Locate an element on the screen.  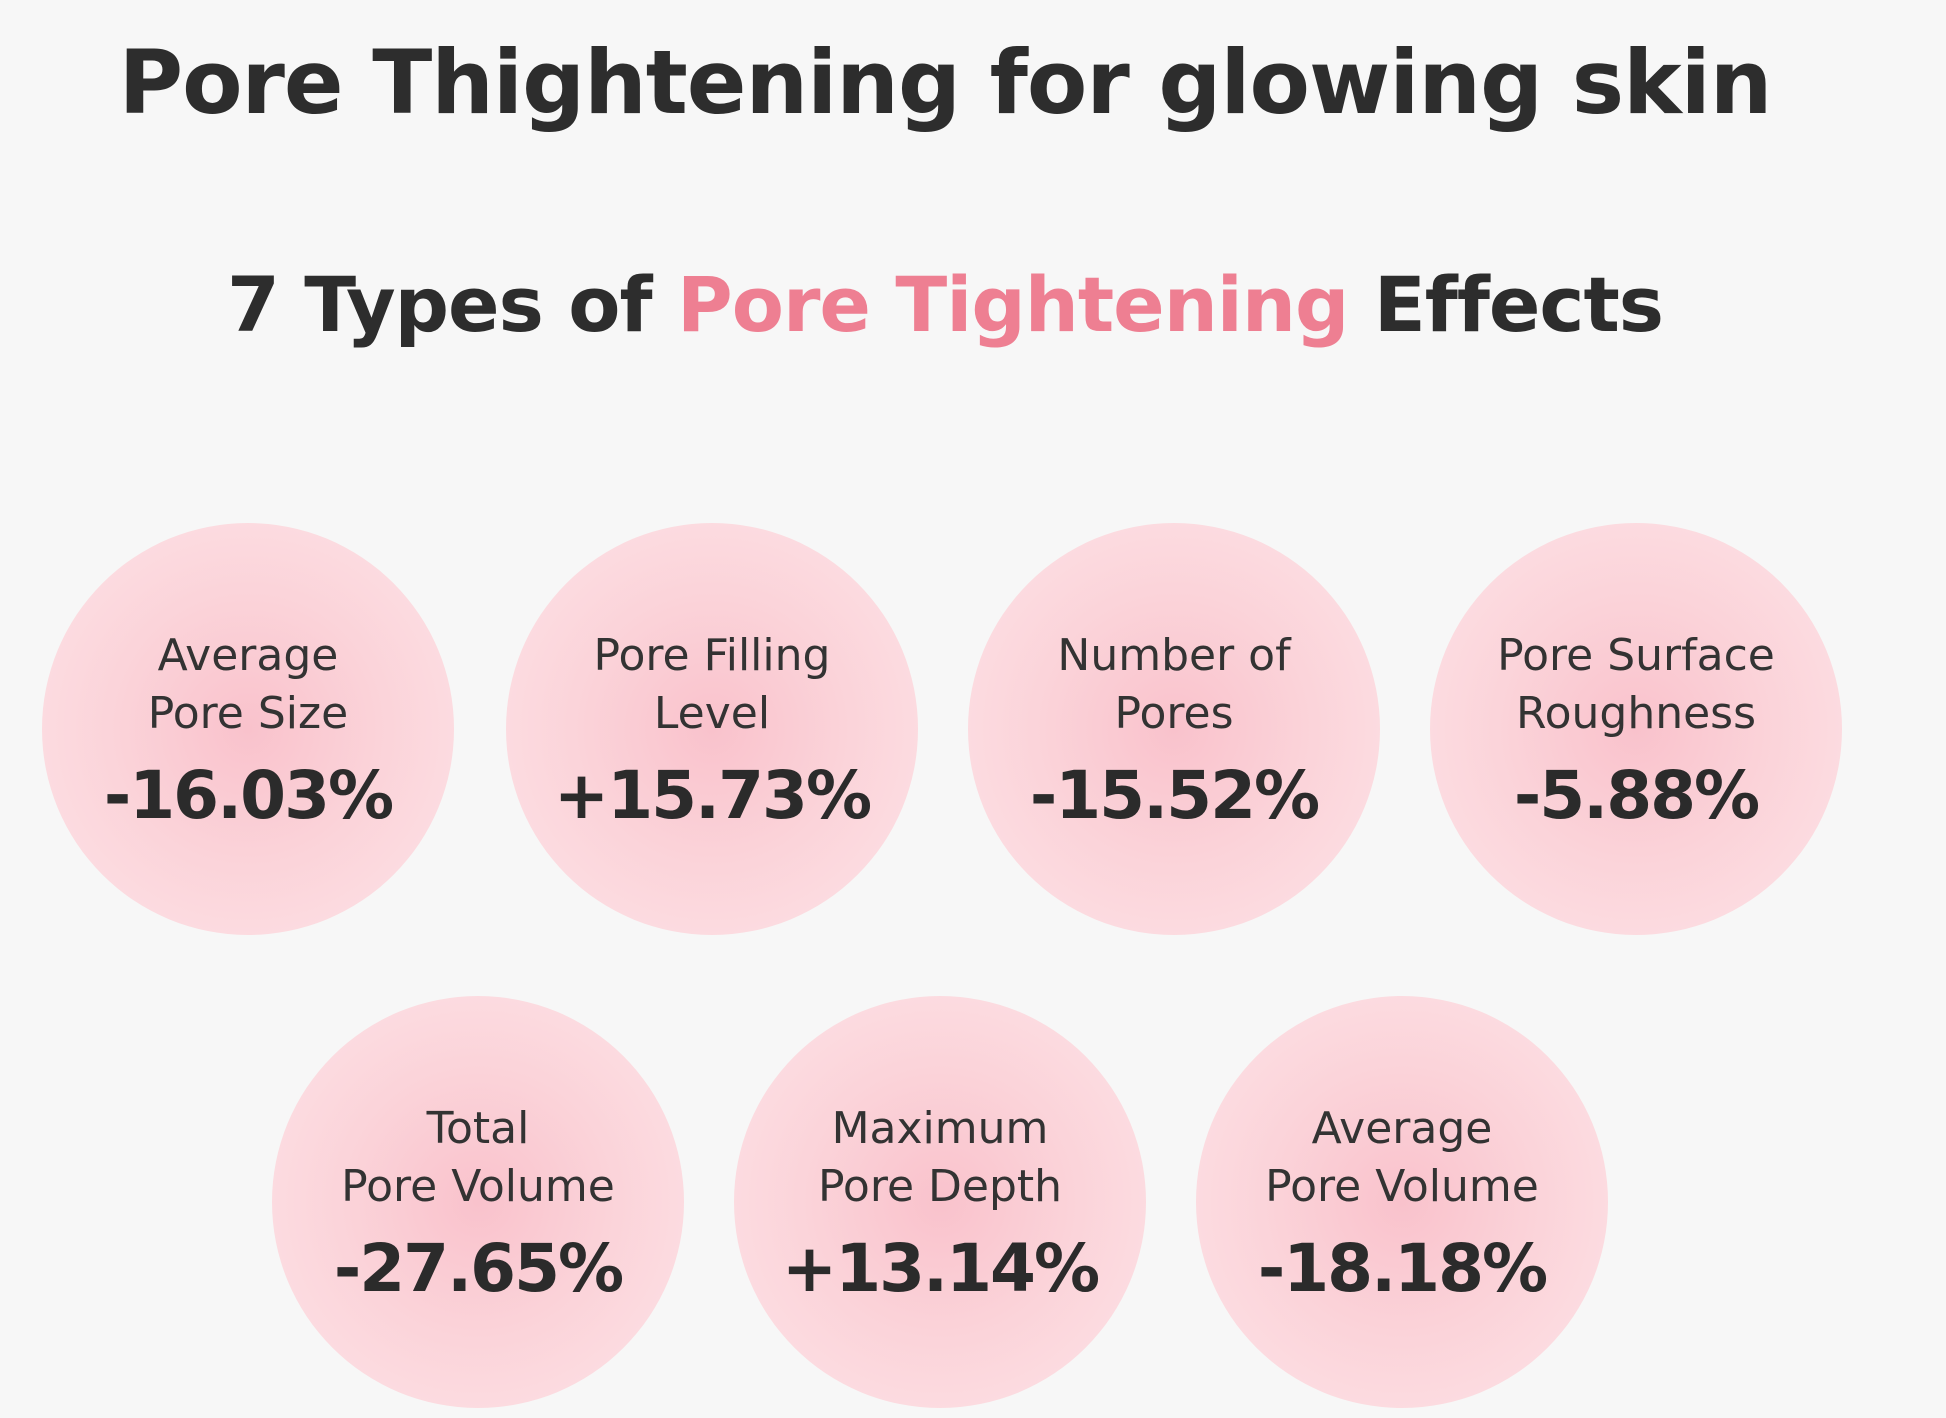
page-title: Pore Thightening for glowing skin is located at coordinates (945, 82).